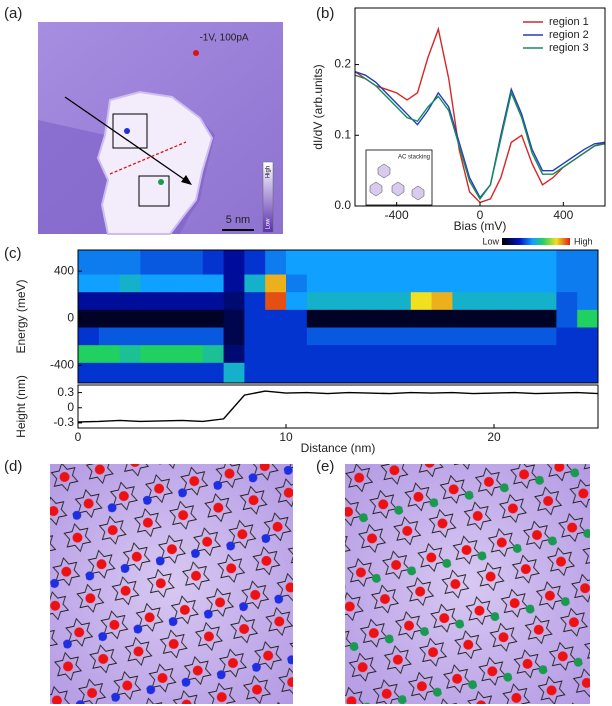  I want to click on panel-label: (e), so click(325, 466).